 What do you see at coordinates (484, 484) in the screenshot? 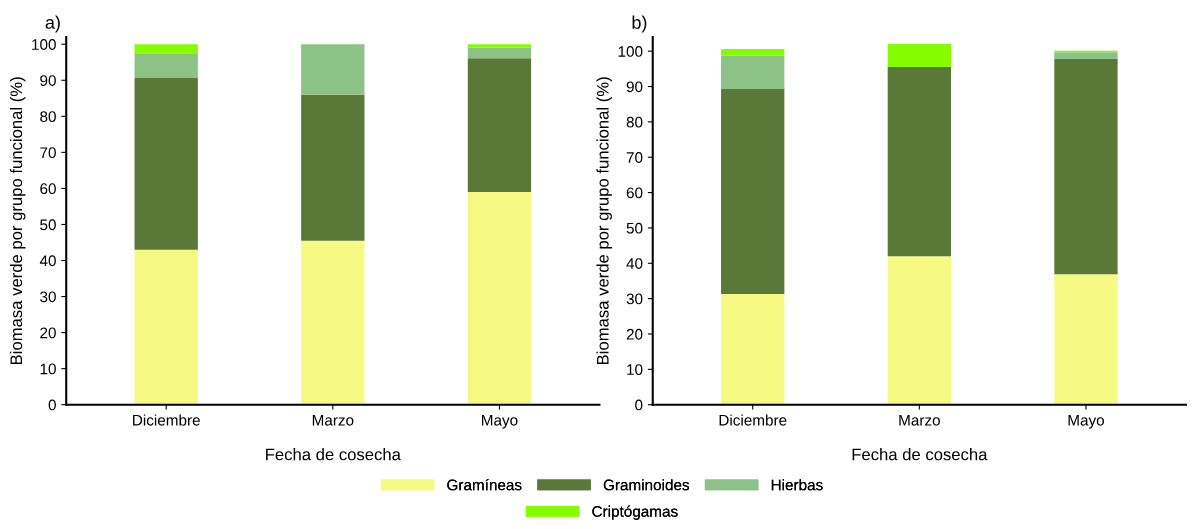
I see `legend-label: Gramíneas` at bounding box center [484, 484].